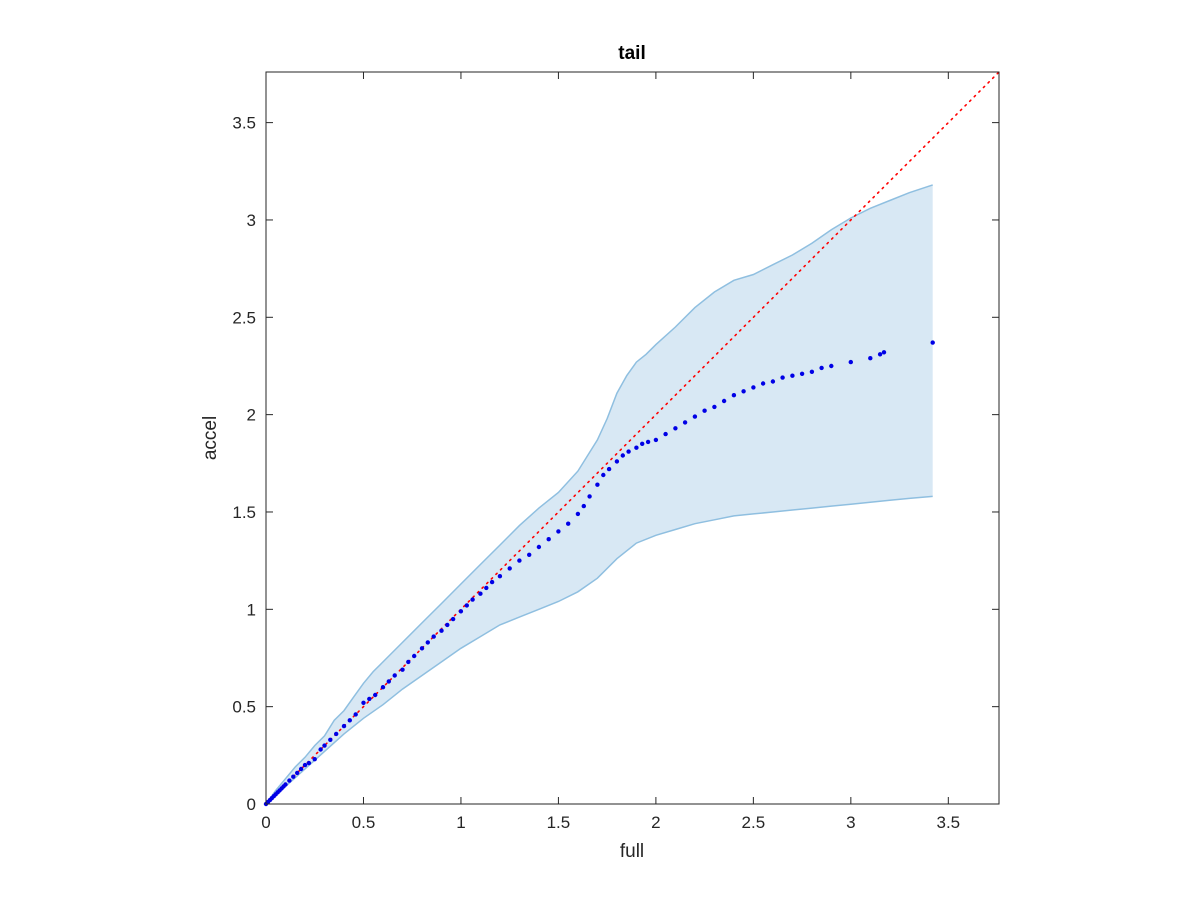 The width and height of the screenshot is (1200, 905). Describe the element at coordinates (251, 415) in the screenshot. I see `y-tick-label: 2` at that location.